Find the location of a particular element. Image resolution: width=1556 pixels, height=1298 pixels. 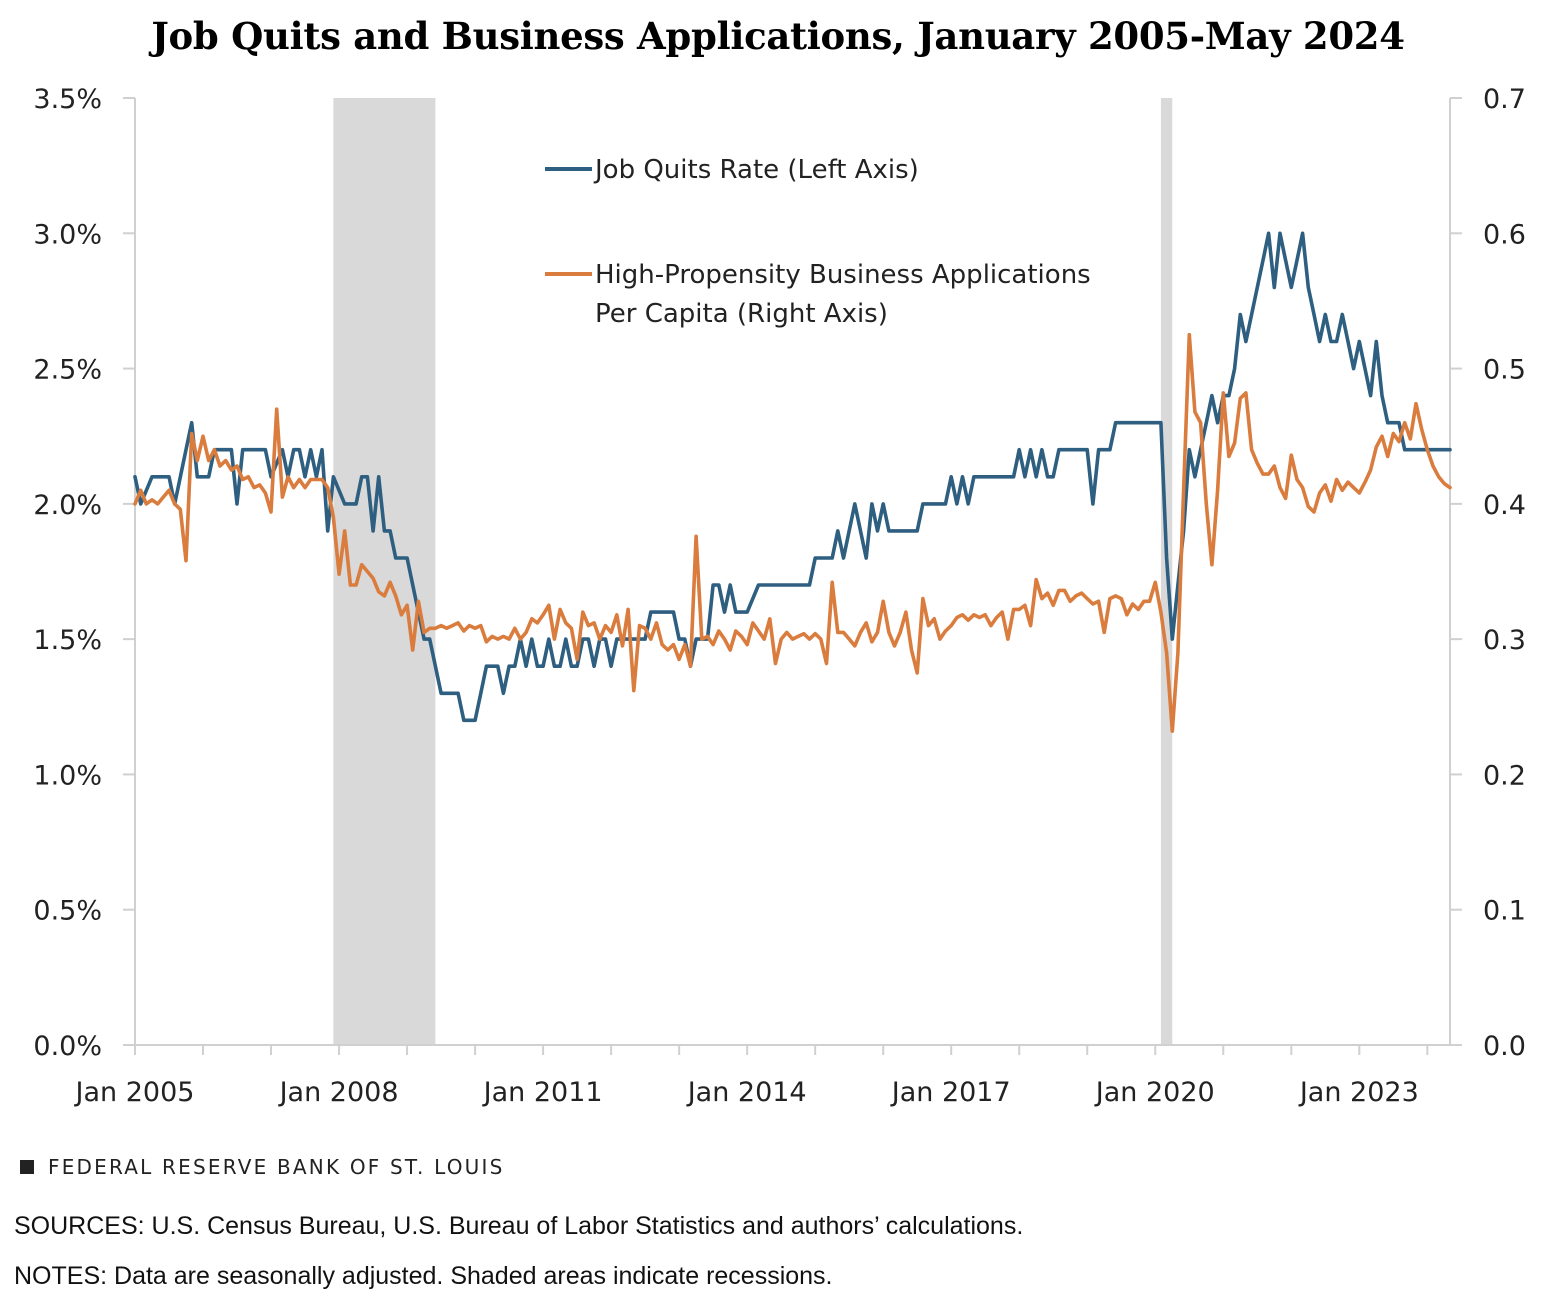

y-right-tick-label: 0.6 is located at coordinates (1504, 234).